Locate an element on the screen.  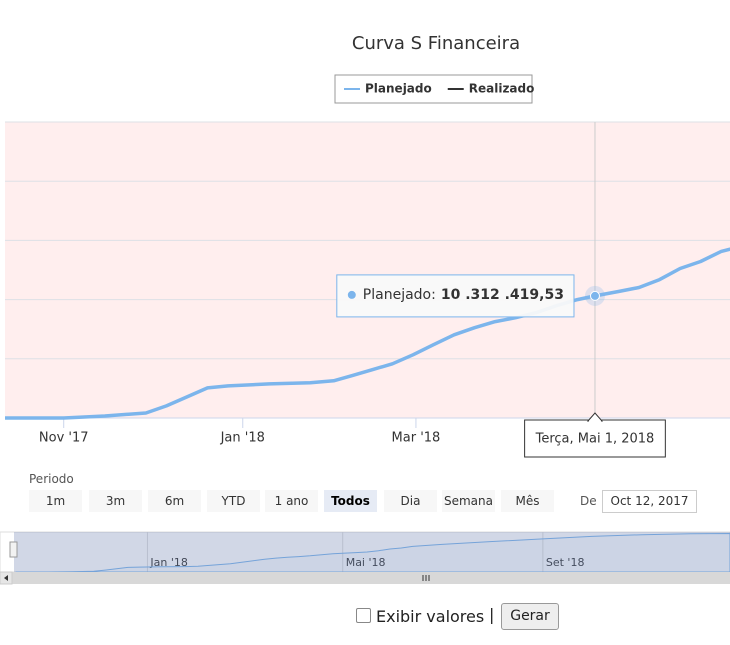
navigator-mask is located at coordinates (372, 552).